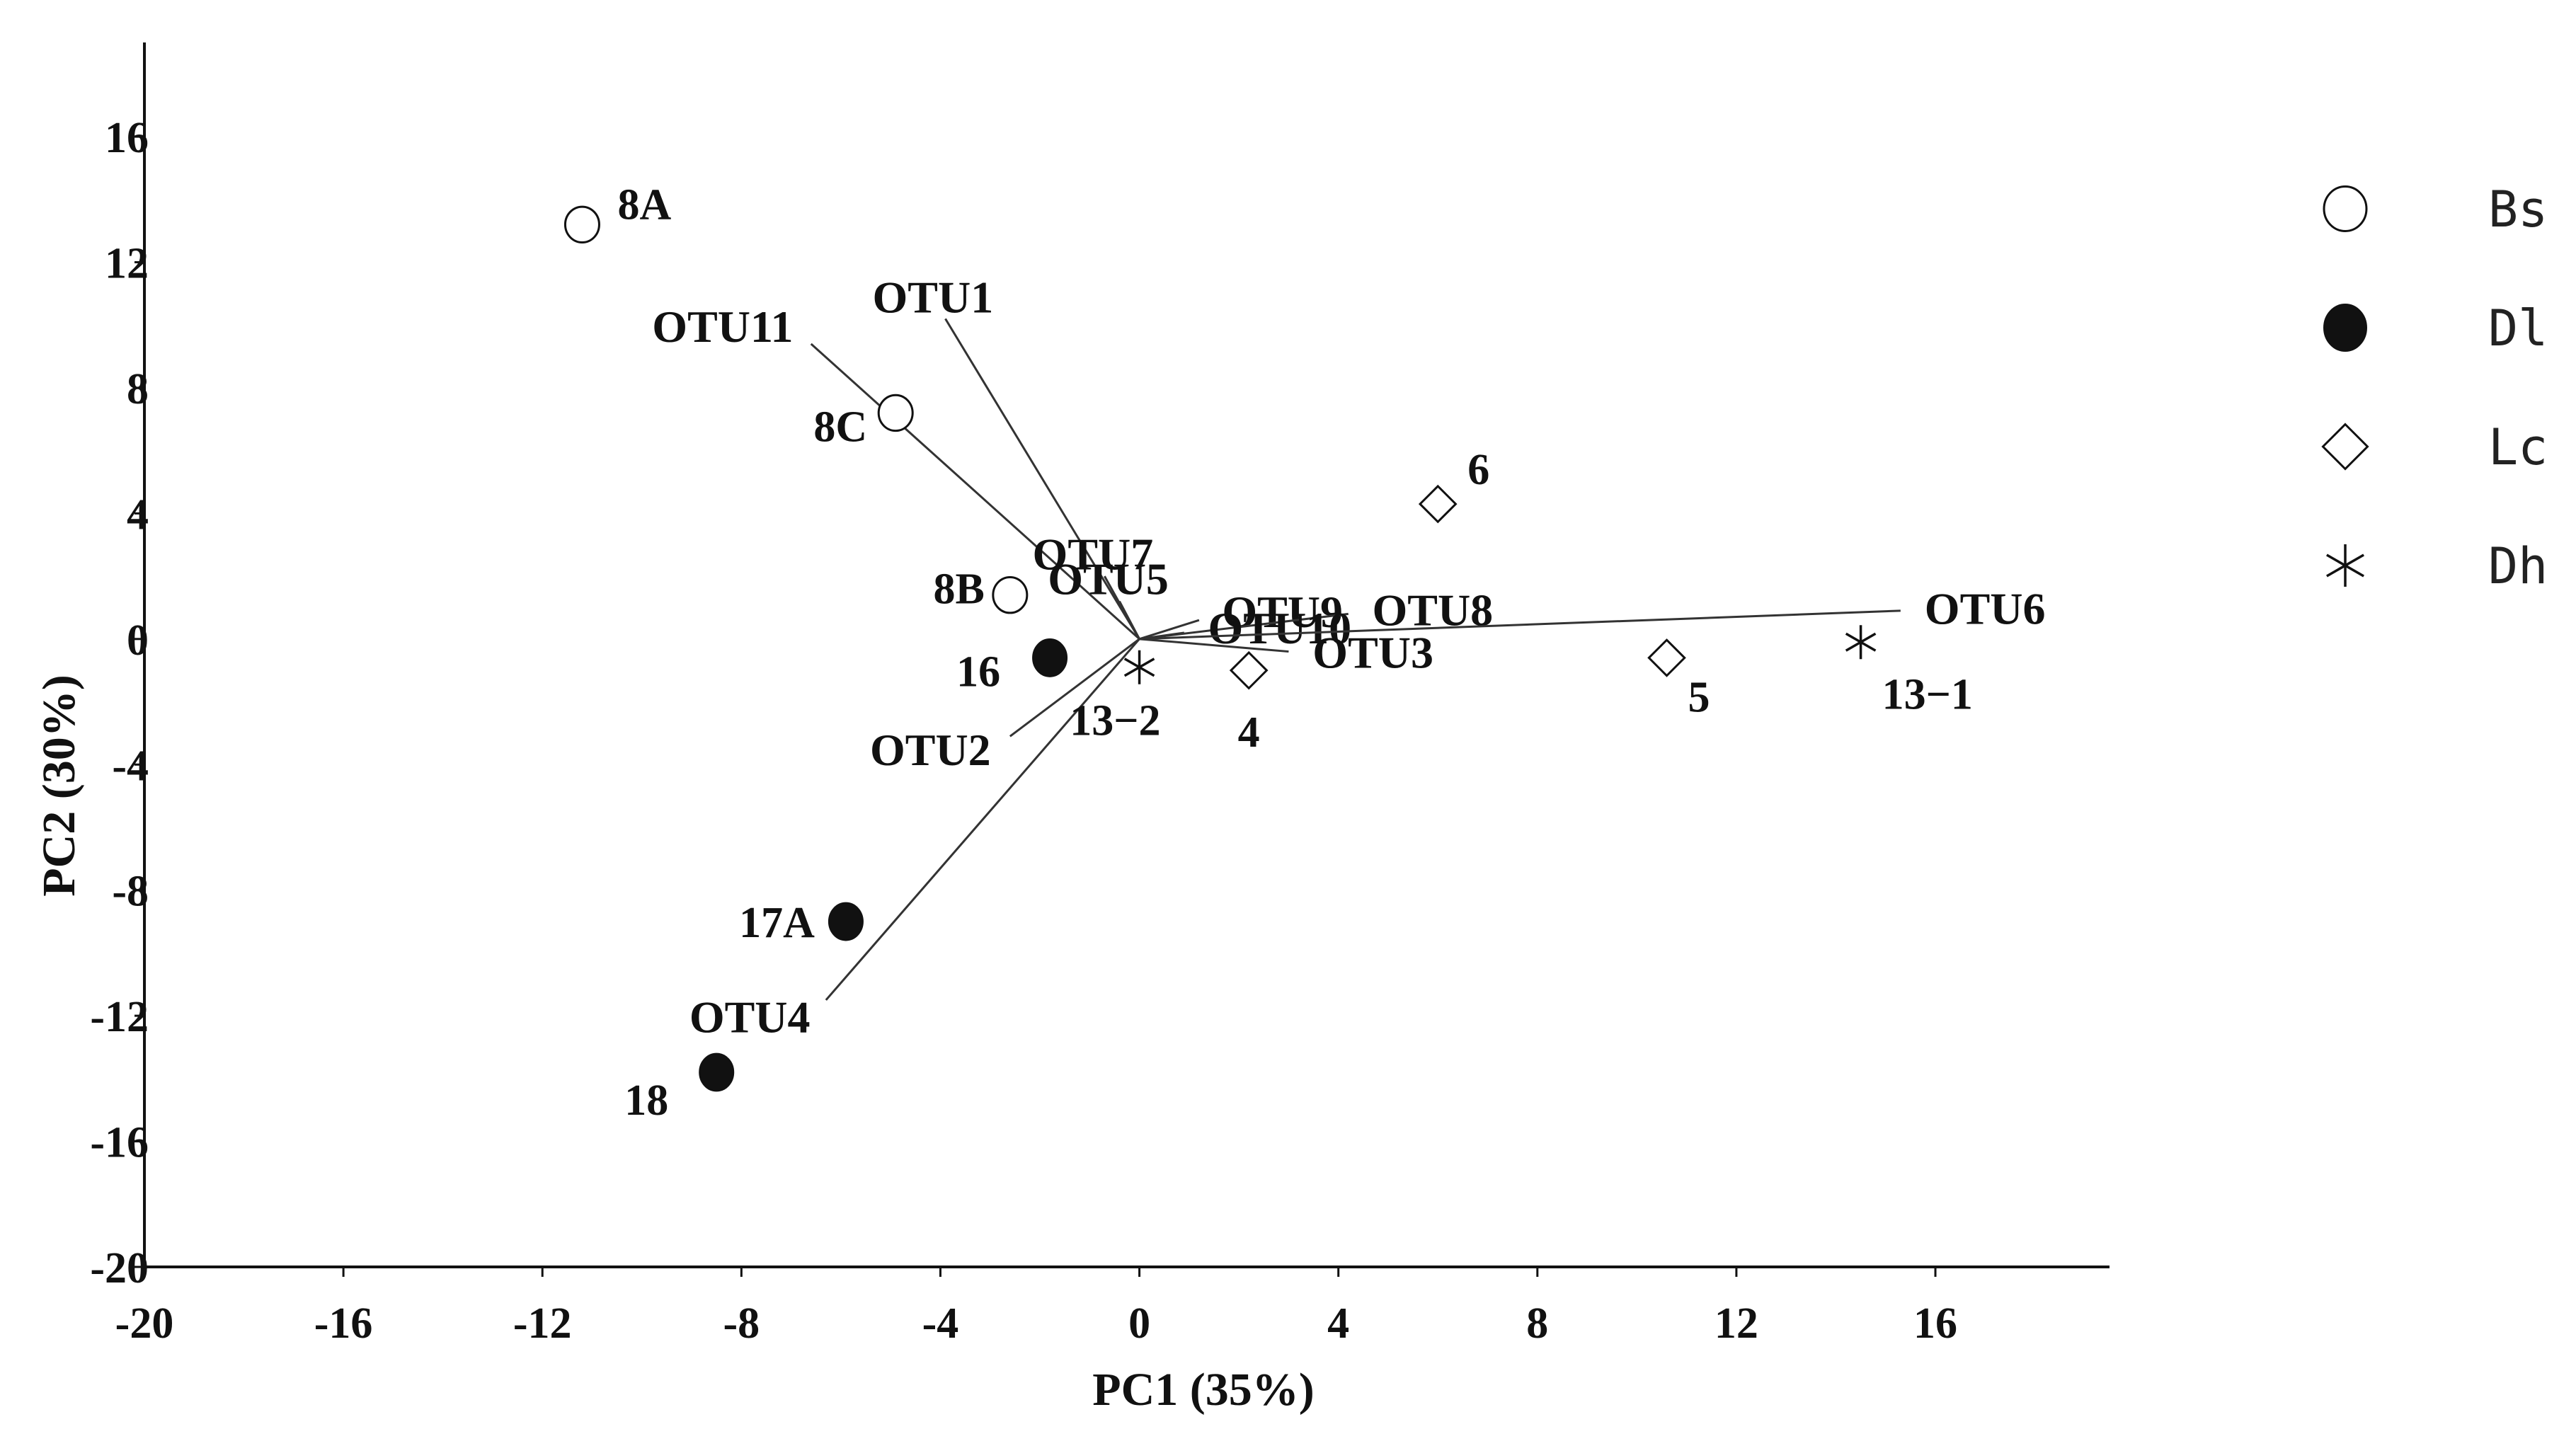  I want to click on loading-line-otu6, so click(1520, 625).